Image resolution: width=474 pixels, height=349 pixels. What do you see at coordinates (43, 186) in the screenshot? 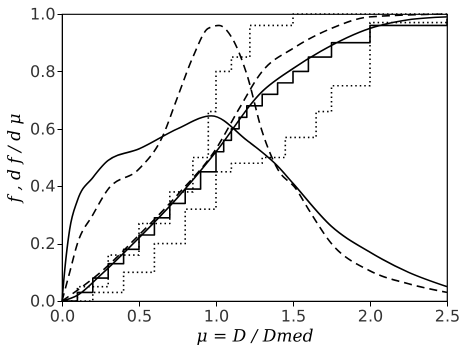
I see `y-tick-label: 0.4` at bounding box center [43, 186].